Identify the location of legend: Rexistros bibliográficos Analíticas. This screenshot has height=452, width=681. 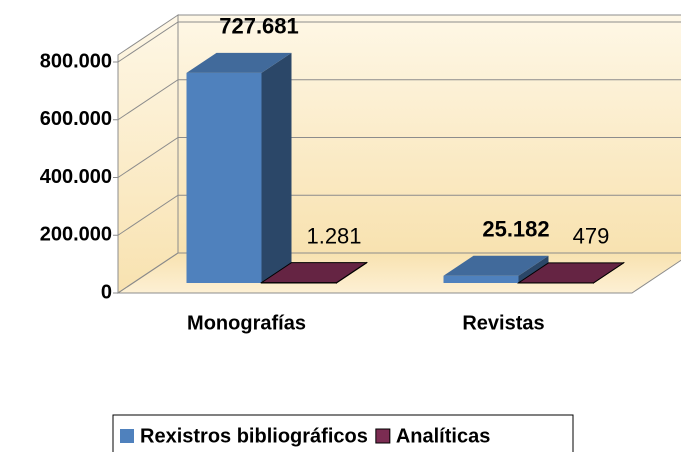
(305, 436).